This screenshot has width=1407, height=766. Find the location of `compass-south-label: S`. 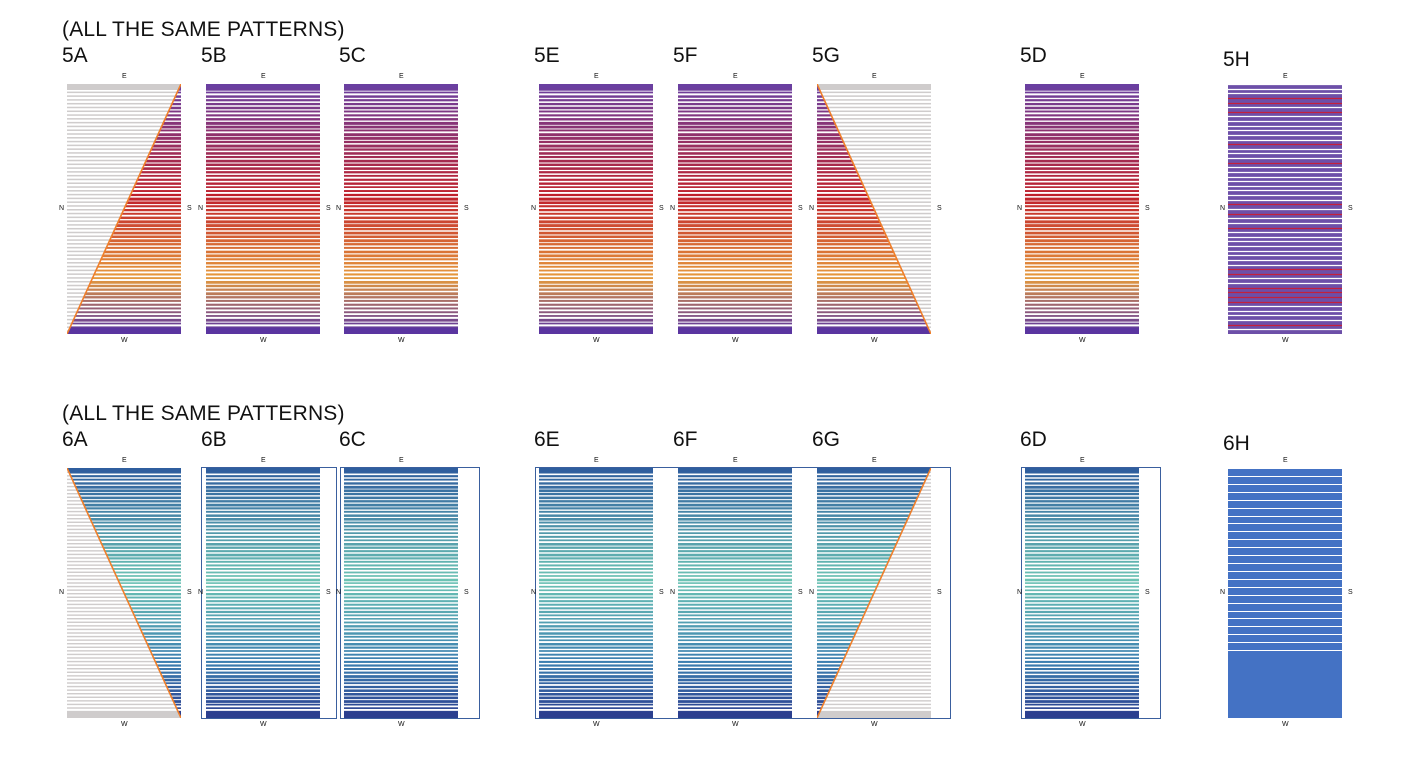

compass-south-label: S is located at coordinates (661, 592).